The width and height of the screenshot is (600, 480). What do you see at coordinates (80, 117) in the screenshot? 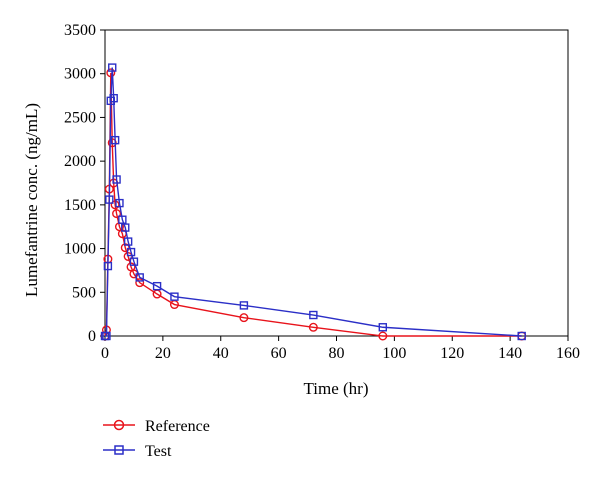
I see `y-tick-label: 2500` at bounding box center [80, 117].